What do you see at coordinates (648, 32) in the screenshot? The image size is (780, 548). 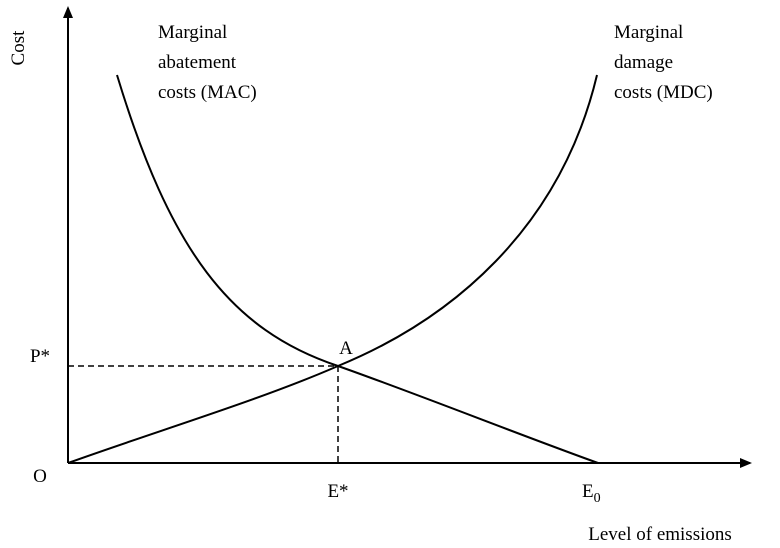 I see `mdc-label: Marginal` at bounding box center [648, 32].